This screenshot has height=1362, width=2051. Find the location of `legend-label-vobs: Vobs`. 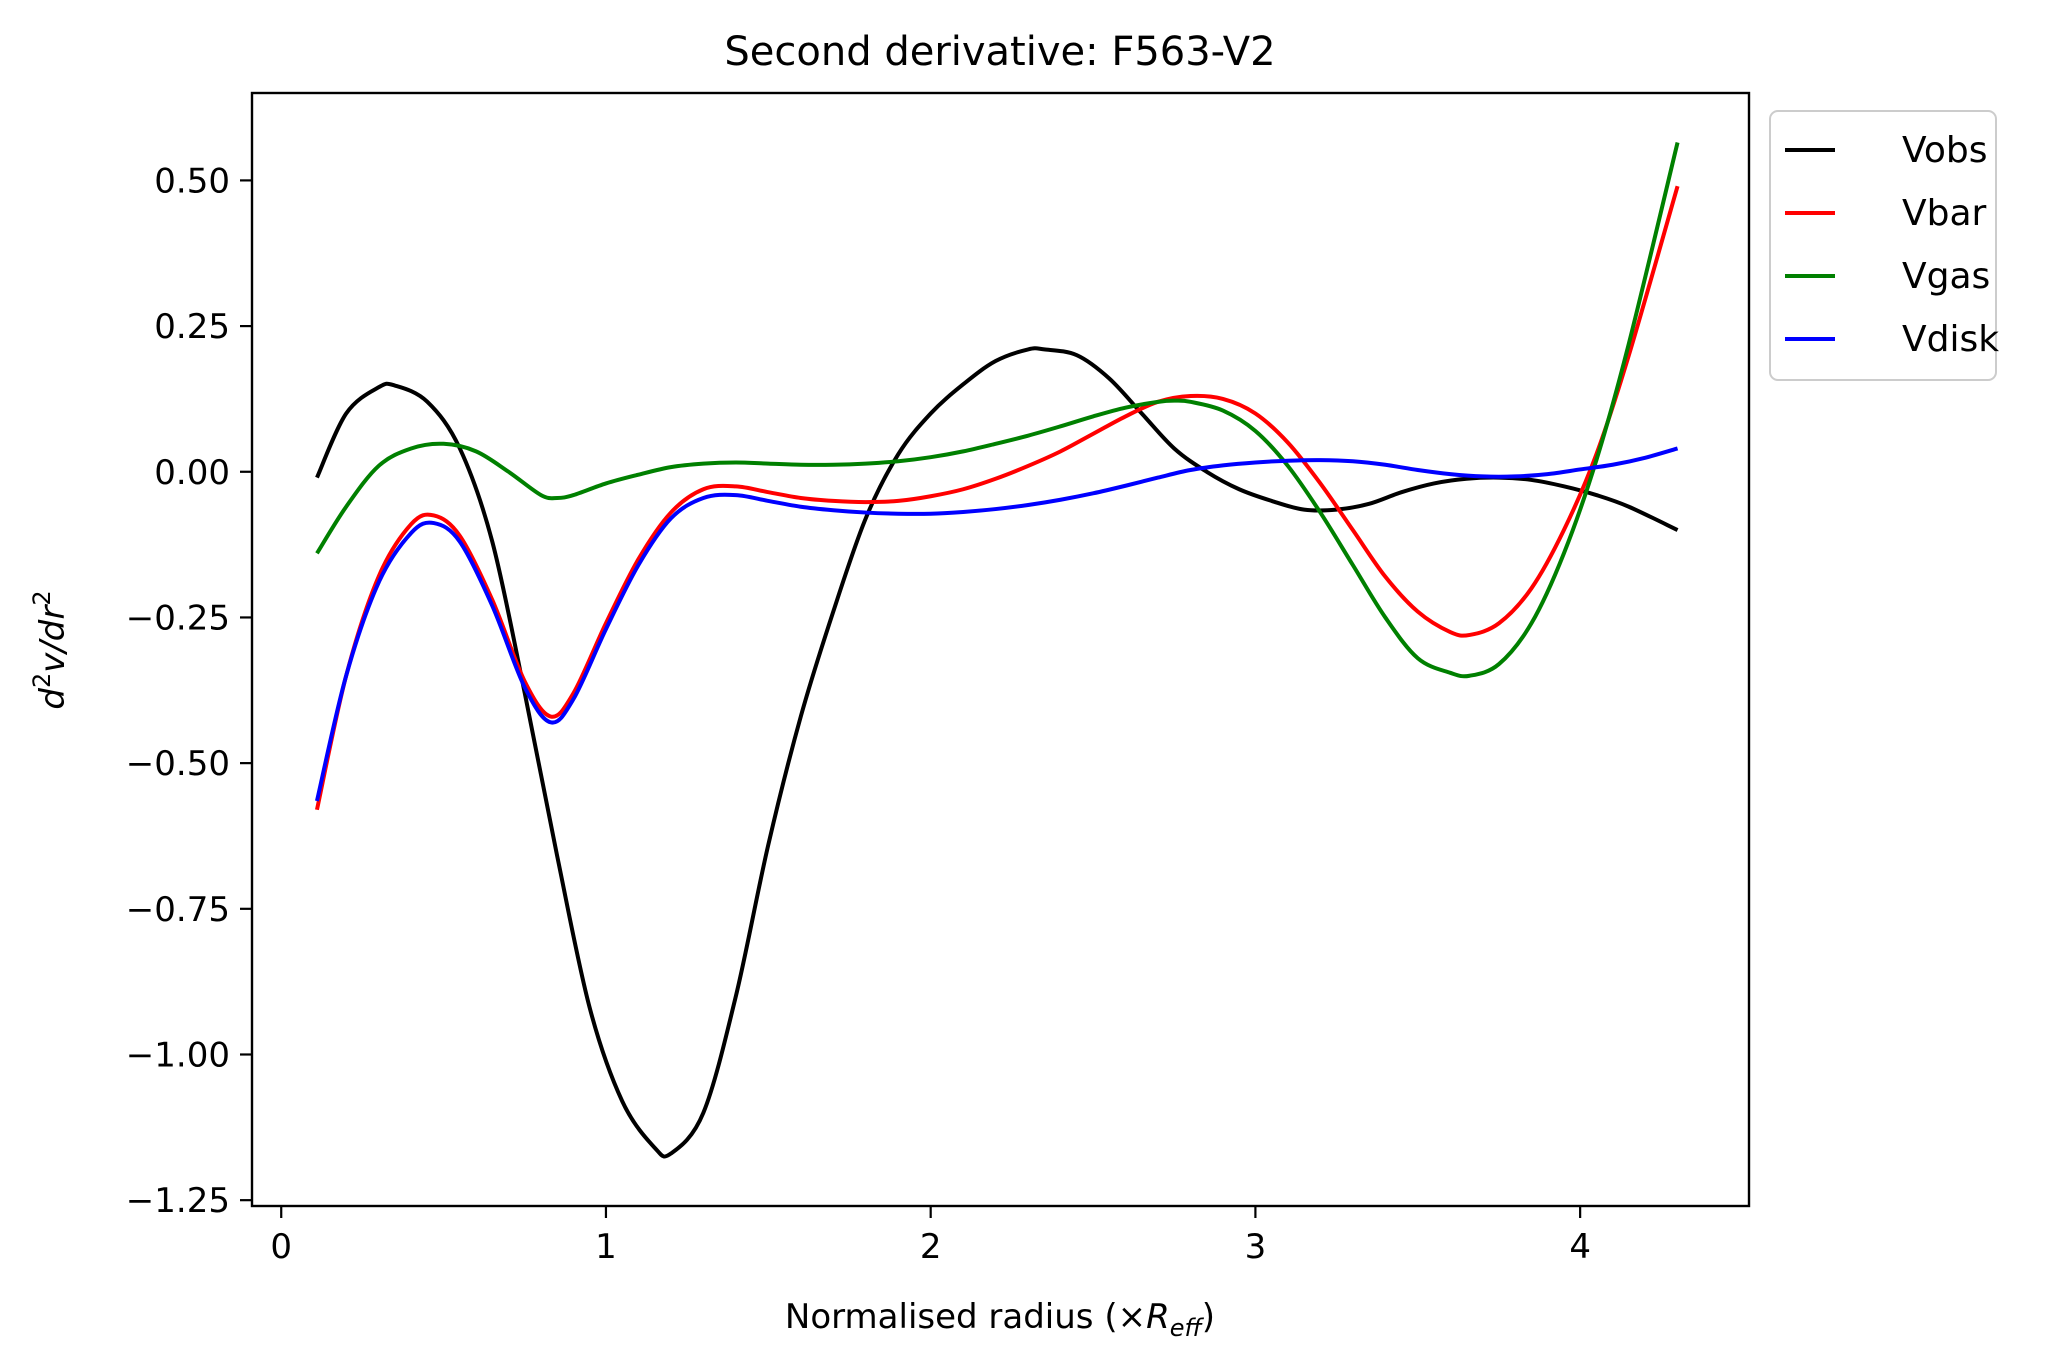

legend-label-vobs: Vobs is located at coordinates (1944, 150).